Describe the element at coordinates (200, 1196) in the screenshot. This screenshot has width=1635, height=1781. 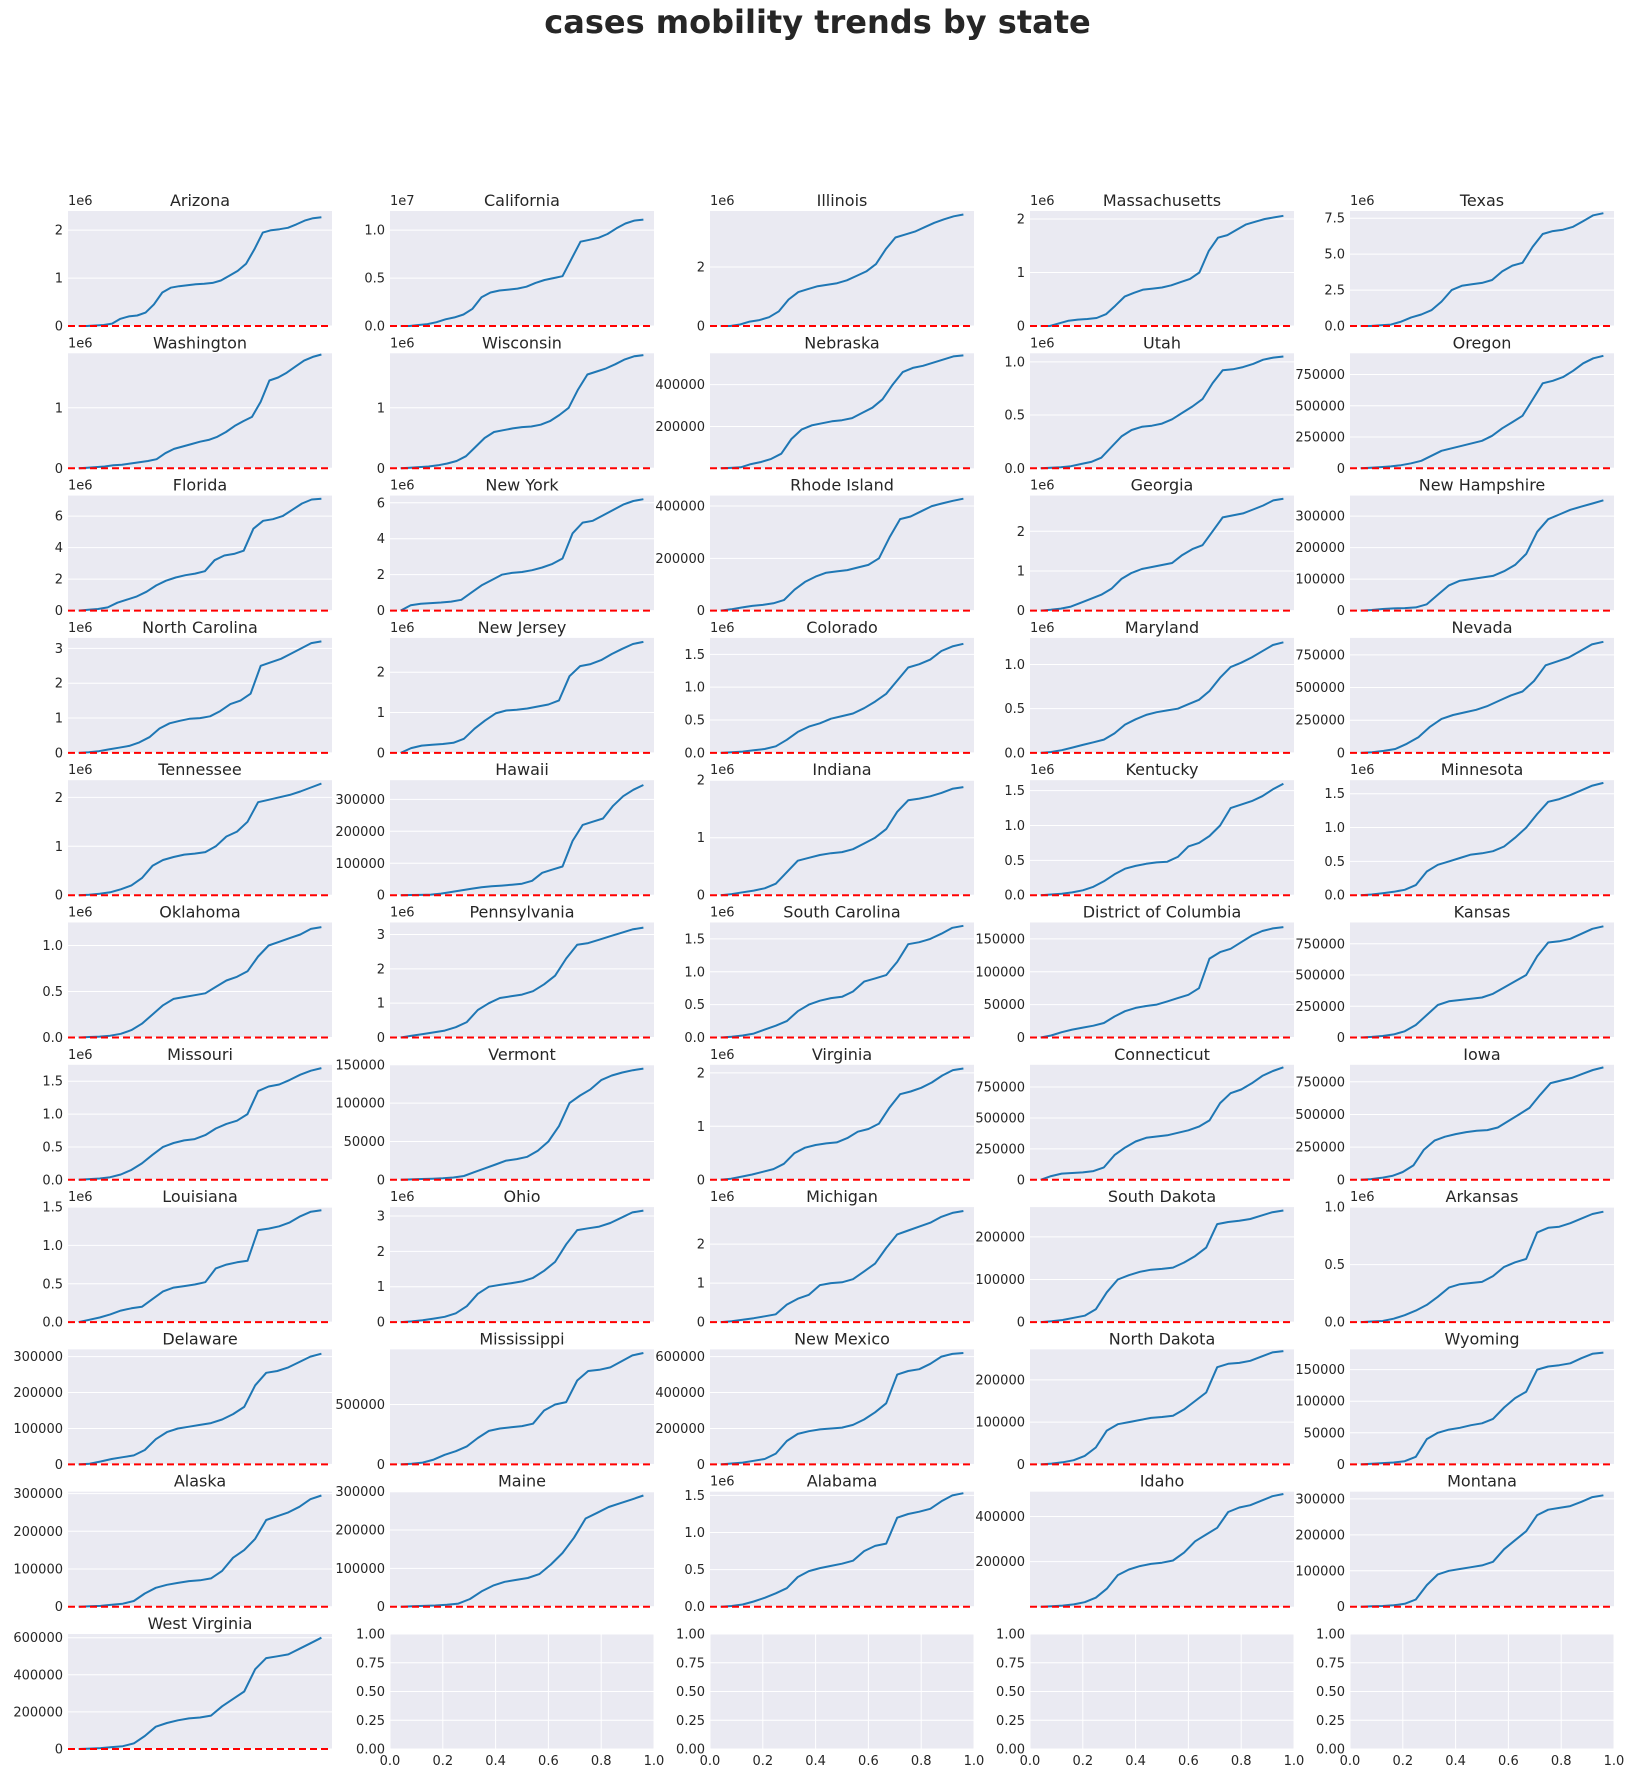
I see `panel-title: Louisiana` at that location.